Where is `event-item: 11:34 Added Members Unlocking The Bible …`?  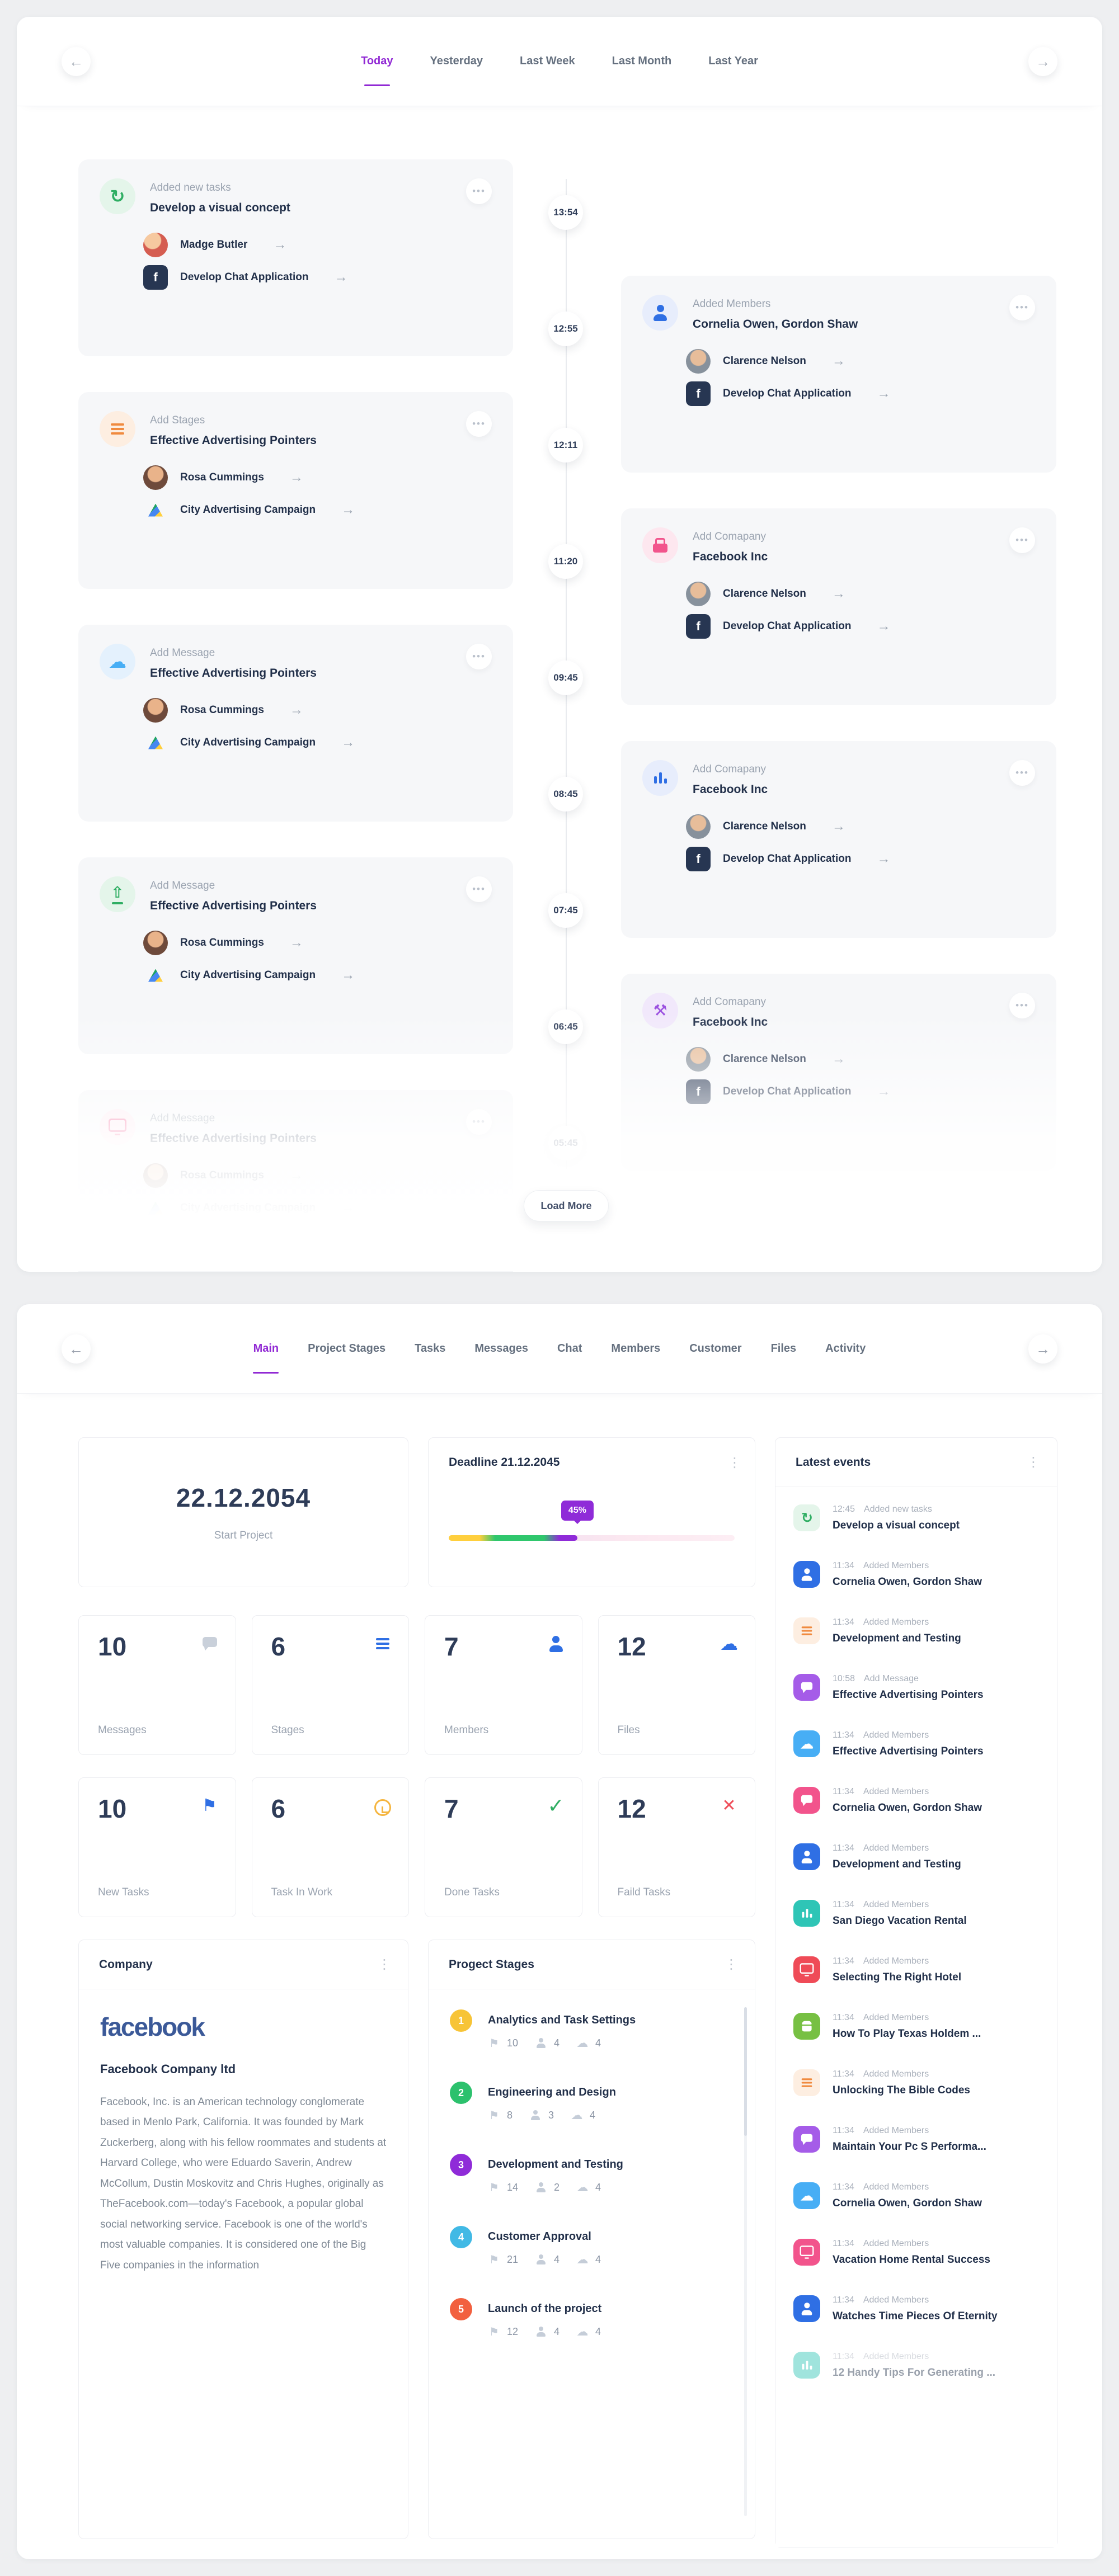
event-item: 11:34 Added Members Unlocking The Bible … is located at coordinates (917, 2083).